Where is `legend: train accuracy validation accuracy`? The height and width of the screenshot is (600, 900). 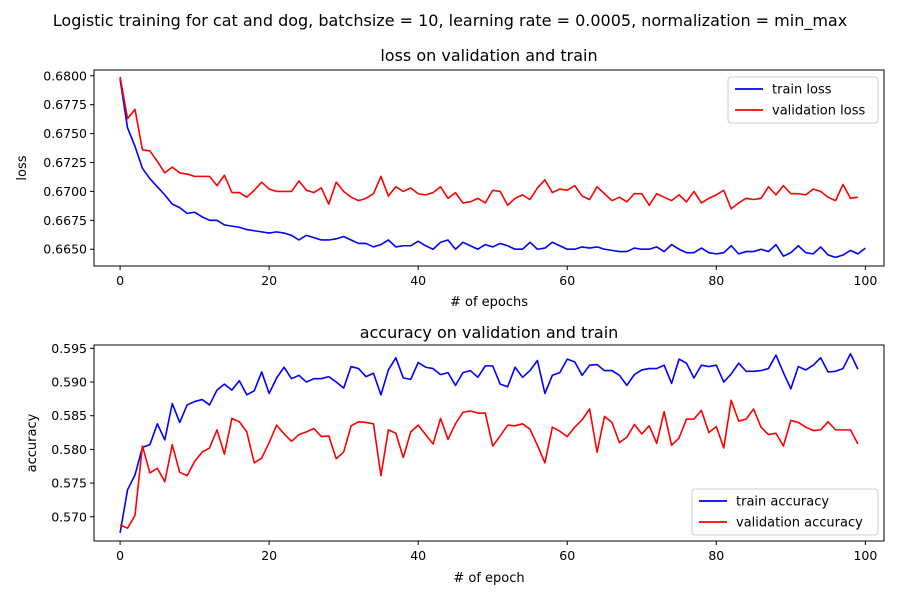
legend: train accuracy validation accuracy is located at coordinates (785, 512).